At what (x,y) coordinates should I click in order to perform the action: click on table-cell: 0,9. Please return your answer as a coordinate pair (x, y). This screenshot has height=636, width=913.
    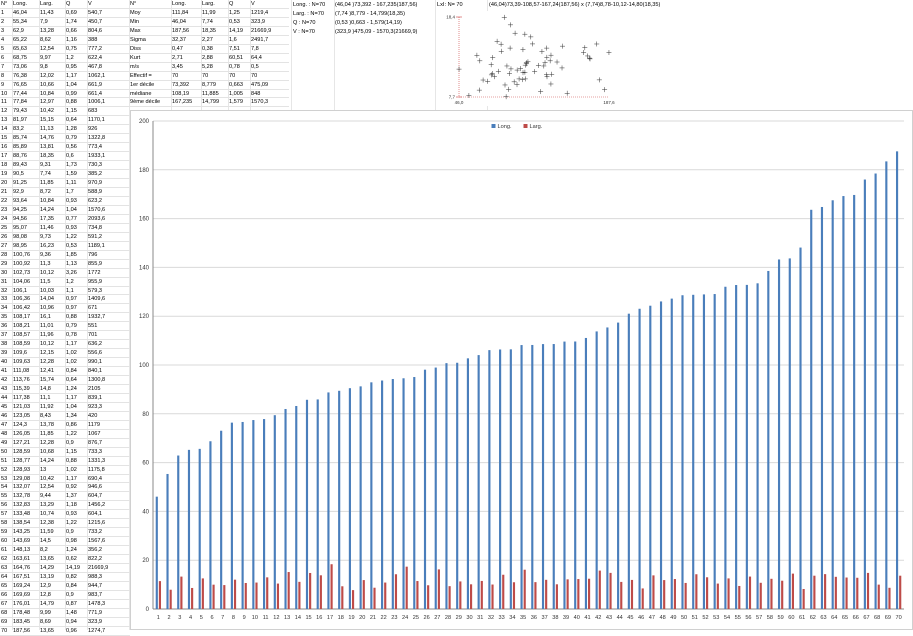
    Looking at the image, I should click on (70, 532).